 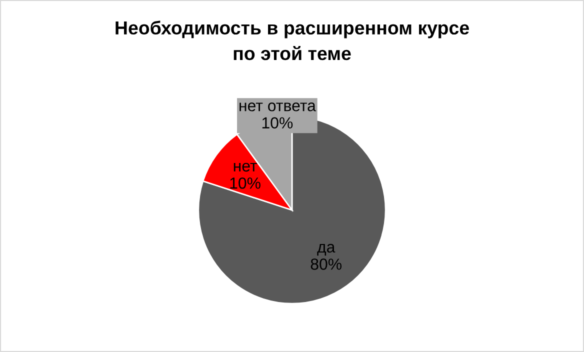 I want to click on slice-label: да, so click(x=326, y=250).